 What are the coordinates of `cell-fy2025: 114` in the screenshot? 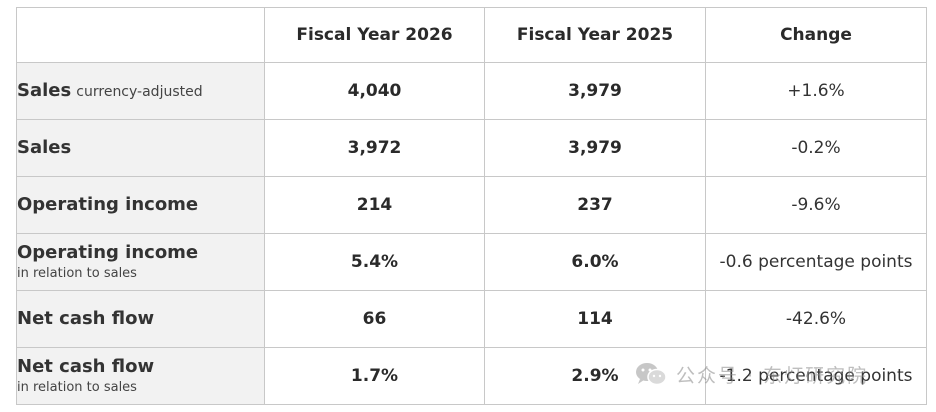 It's located at (595, 319).